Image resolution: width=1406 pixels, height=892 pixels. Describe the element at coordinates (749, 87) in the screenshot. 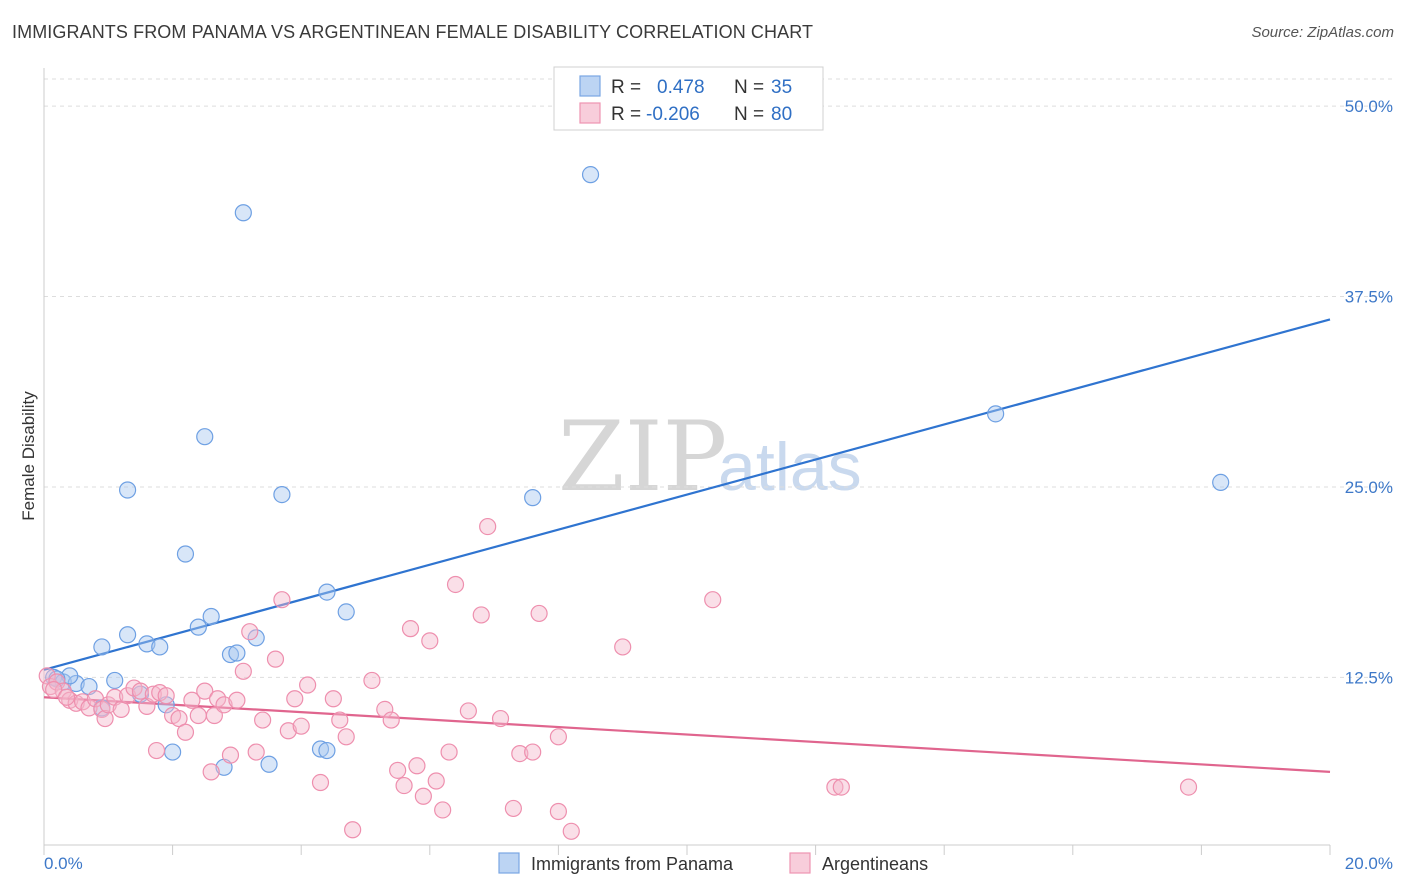

I see `legend-n-label-panama: N =` at that location.